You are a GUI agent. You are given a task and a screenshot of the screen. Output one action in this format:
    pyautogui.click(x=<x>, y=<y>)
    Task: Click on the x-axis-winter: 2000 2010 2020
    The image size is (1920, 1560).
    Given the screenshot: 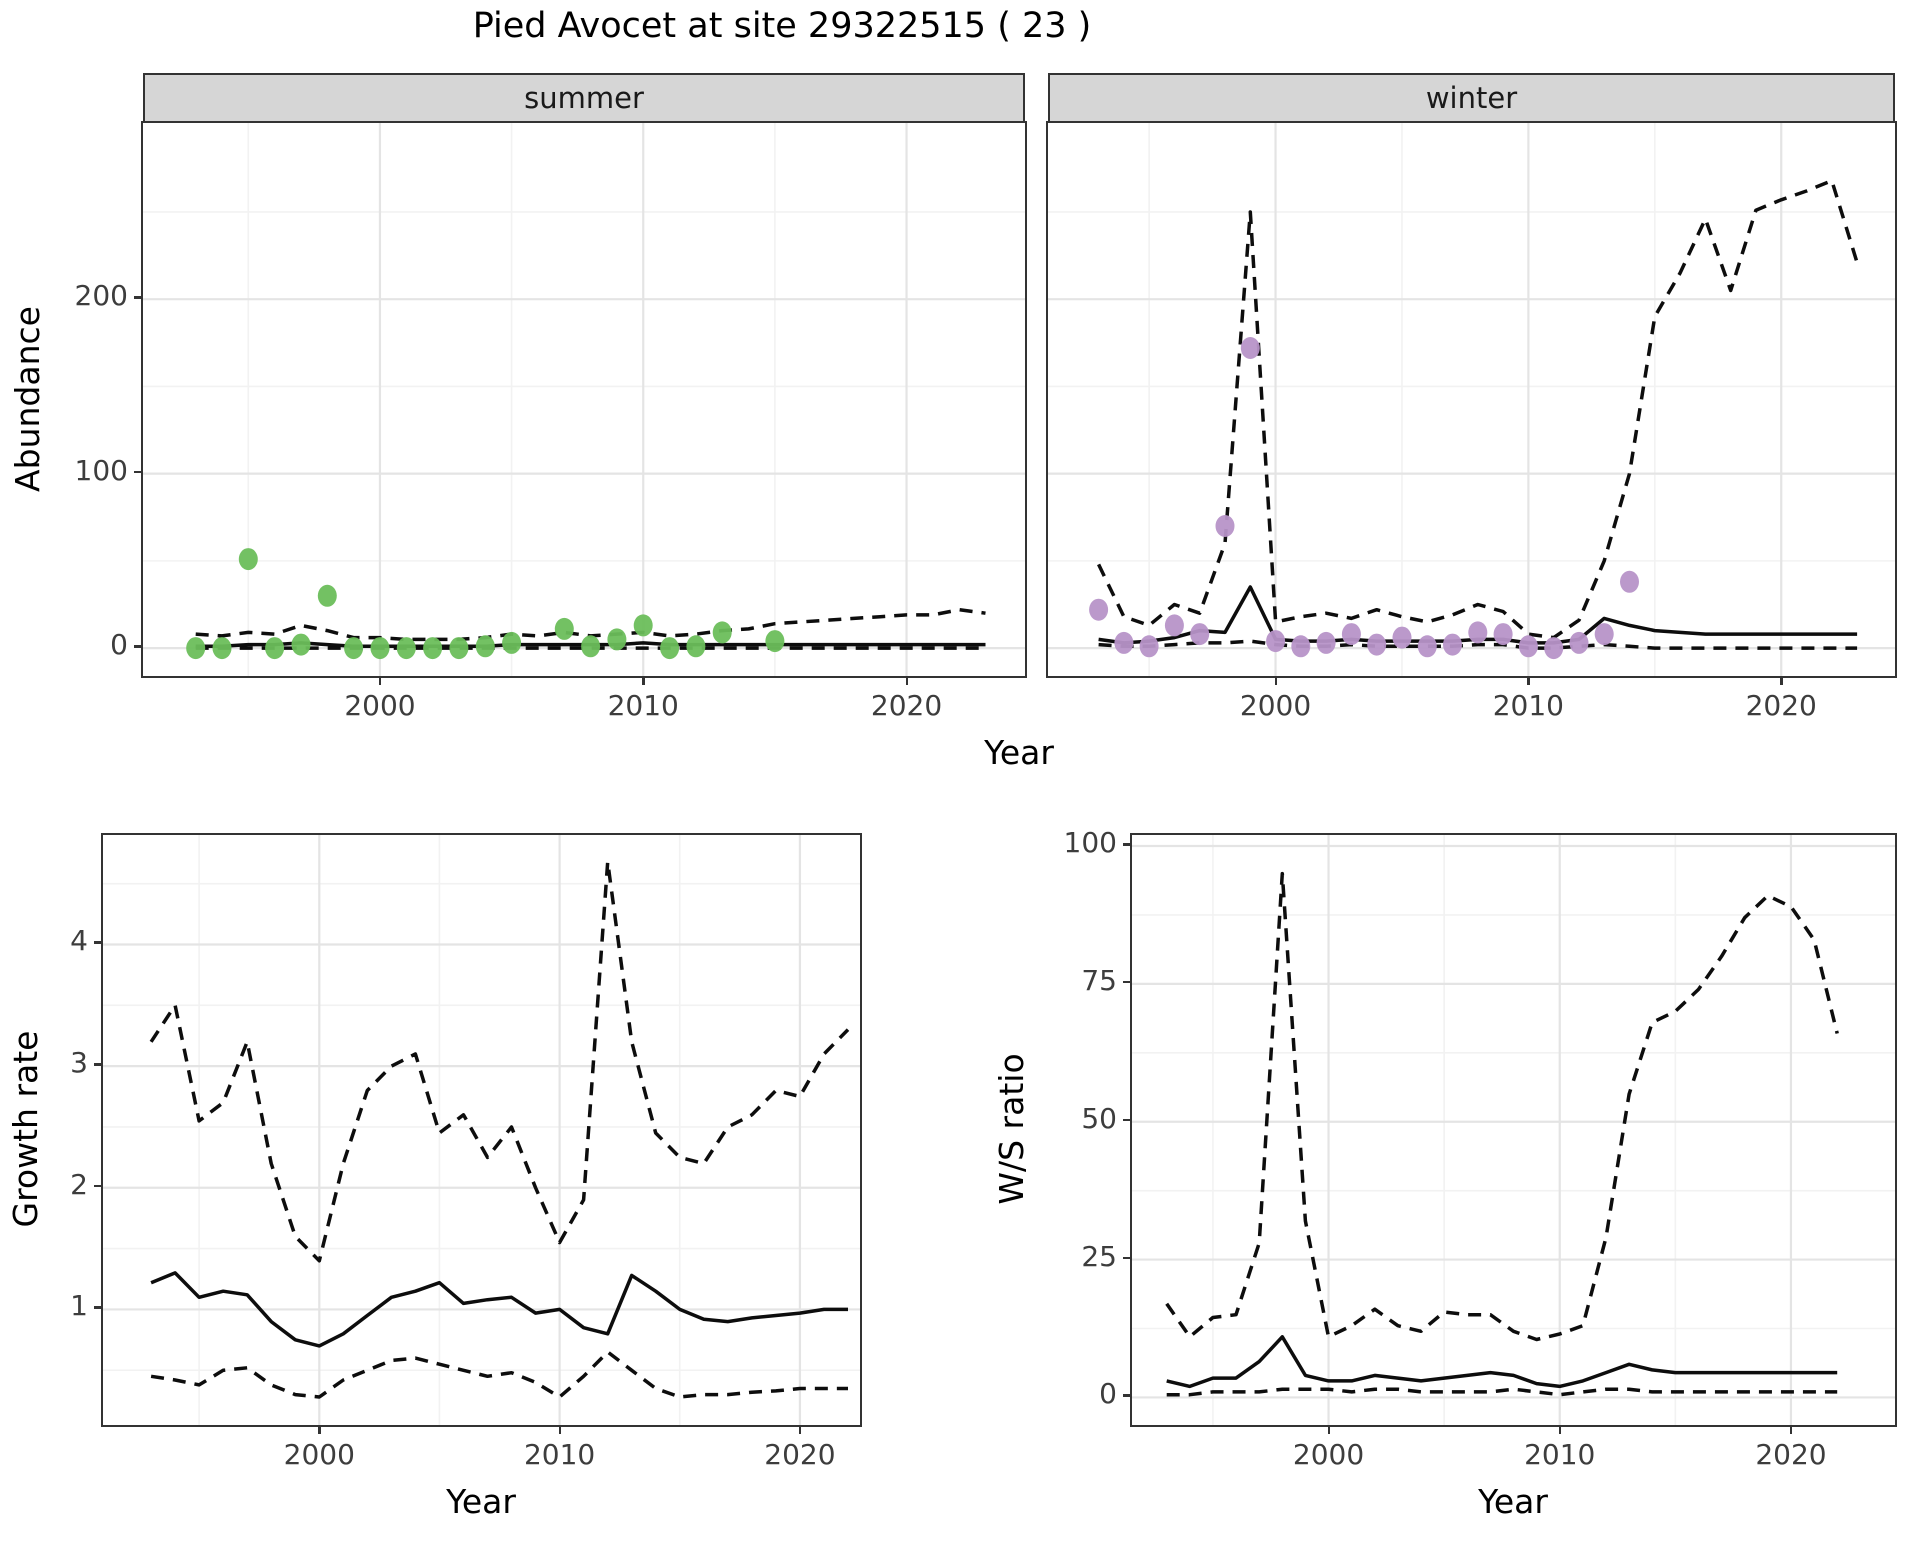 What is the action you would take?
    pyautogui.click(x=1471, y=704)
    